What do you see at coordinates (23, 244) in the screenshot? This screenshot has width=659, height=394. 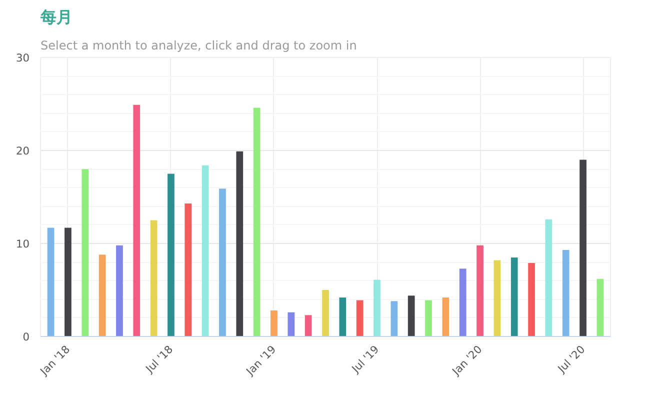 I see `y-tick-label: 10` at bounding box center [23, 244].